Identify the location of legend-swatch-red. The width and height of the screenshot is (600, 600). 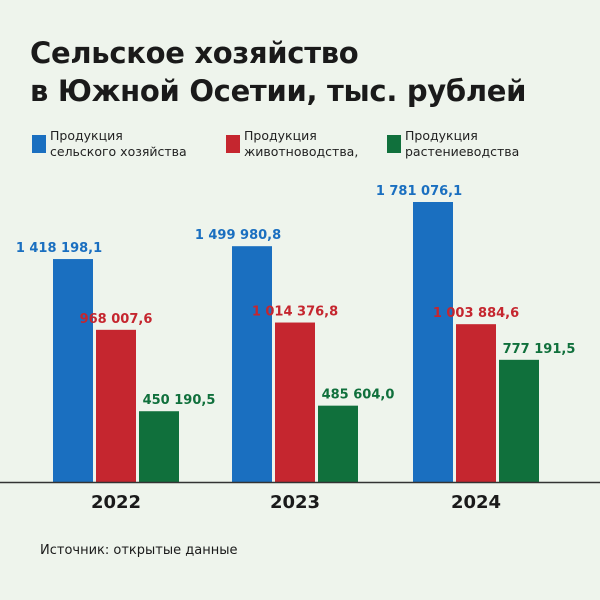
(233, 144).